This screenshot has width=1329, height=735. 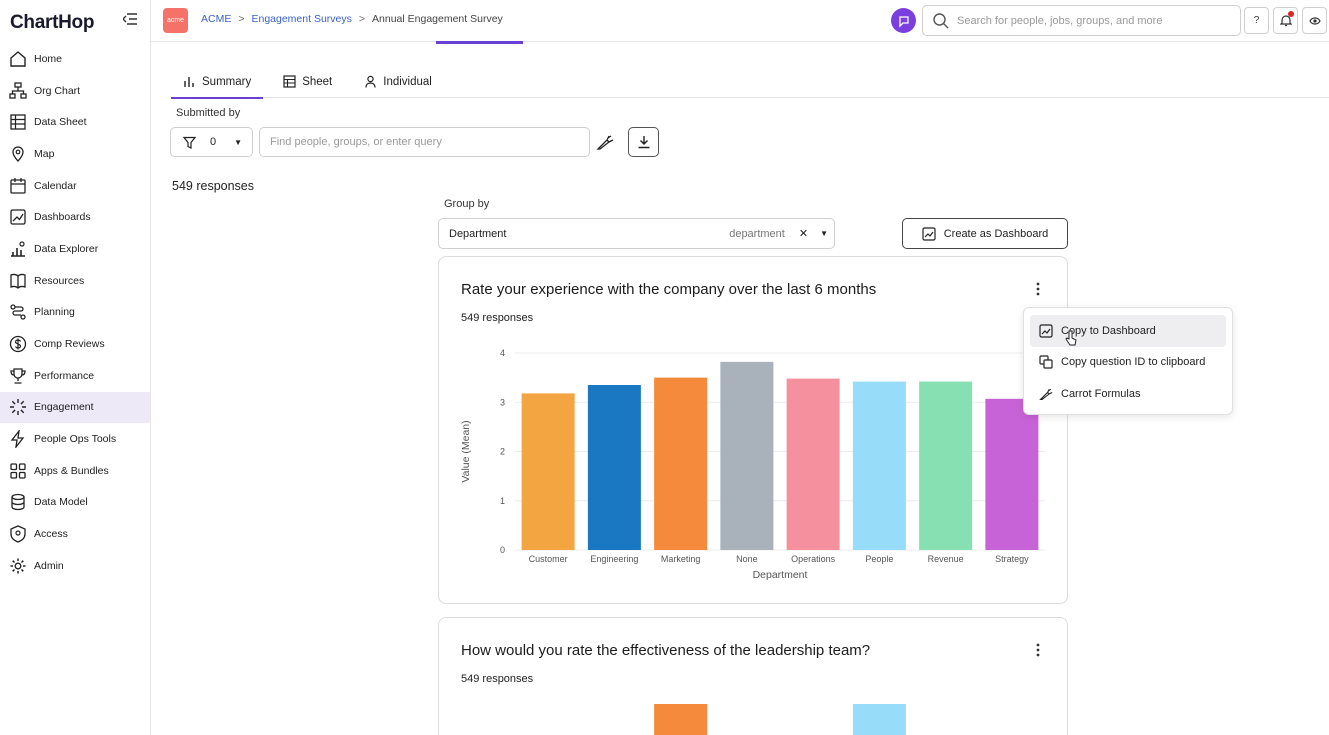 I want to click on sidebar-item-label: Engagement, so click(x=64, y=407).